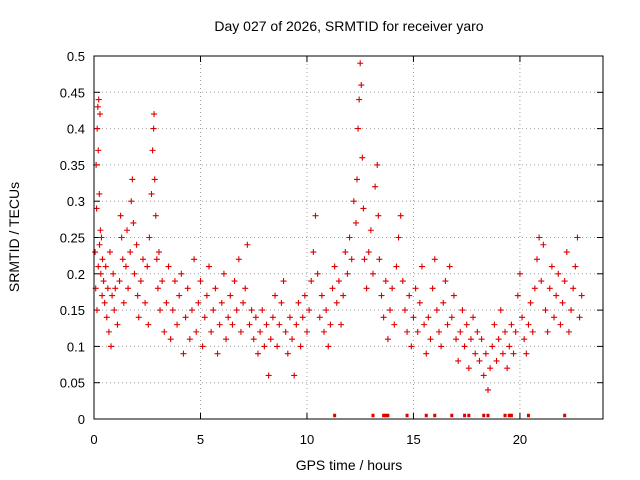 Image resolution: width=640 pixels, height=480 pixels. Describe the element at coordinates (76, 201) in the screenshot. I see `y-tick-label: 0.3` at that location.